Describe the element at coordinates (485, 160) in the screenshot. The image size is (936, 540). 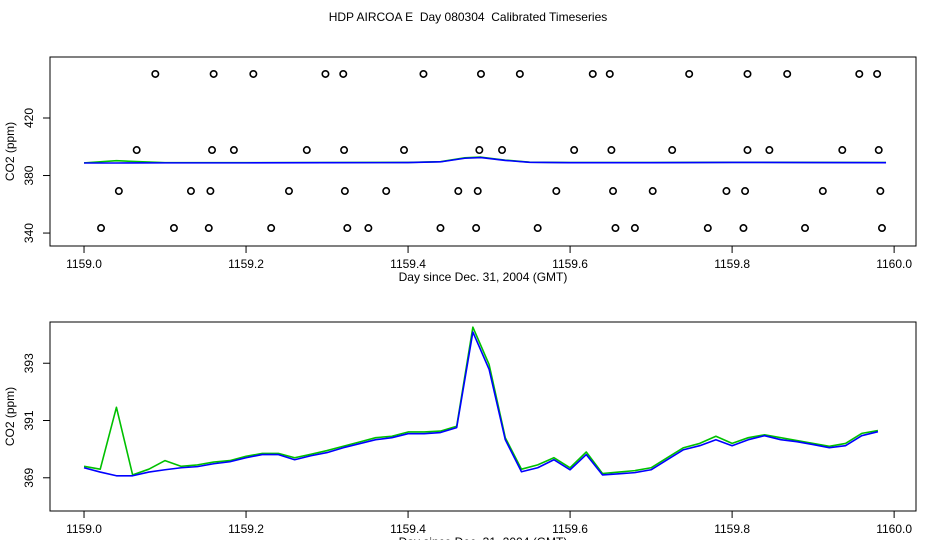
I see `data-line` at that location.